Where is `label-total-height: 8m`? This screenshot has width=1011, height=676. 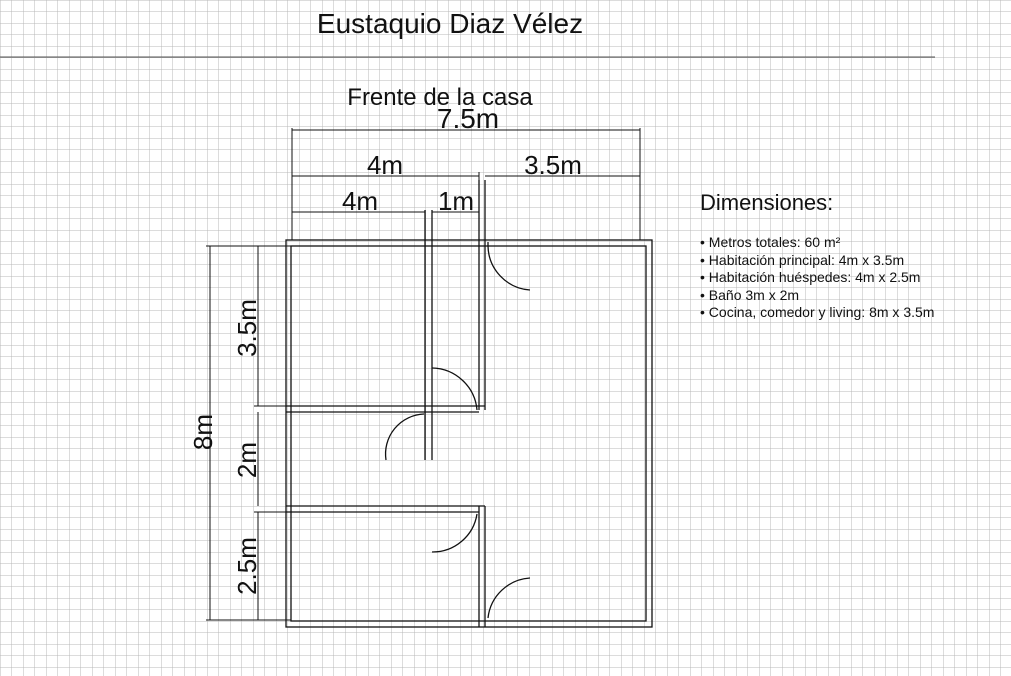 label-total-height: 8m is located at coordinates (203, 432).